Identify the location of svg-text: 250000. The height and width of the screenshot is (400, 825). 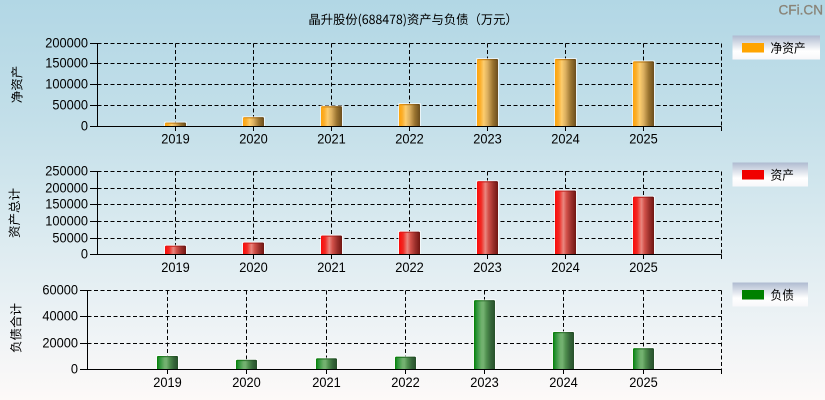
(66, 172).